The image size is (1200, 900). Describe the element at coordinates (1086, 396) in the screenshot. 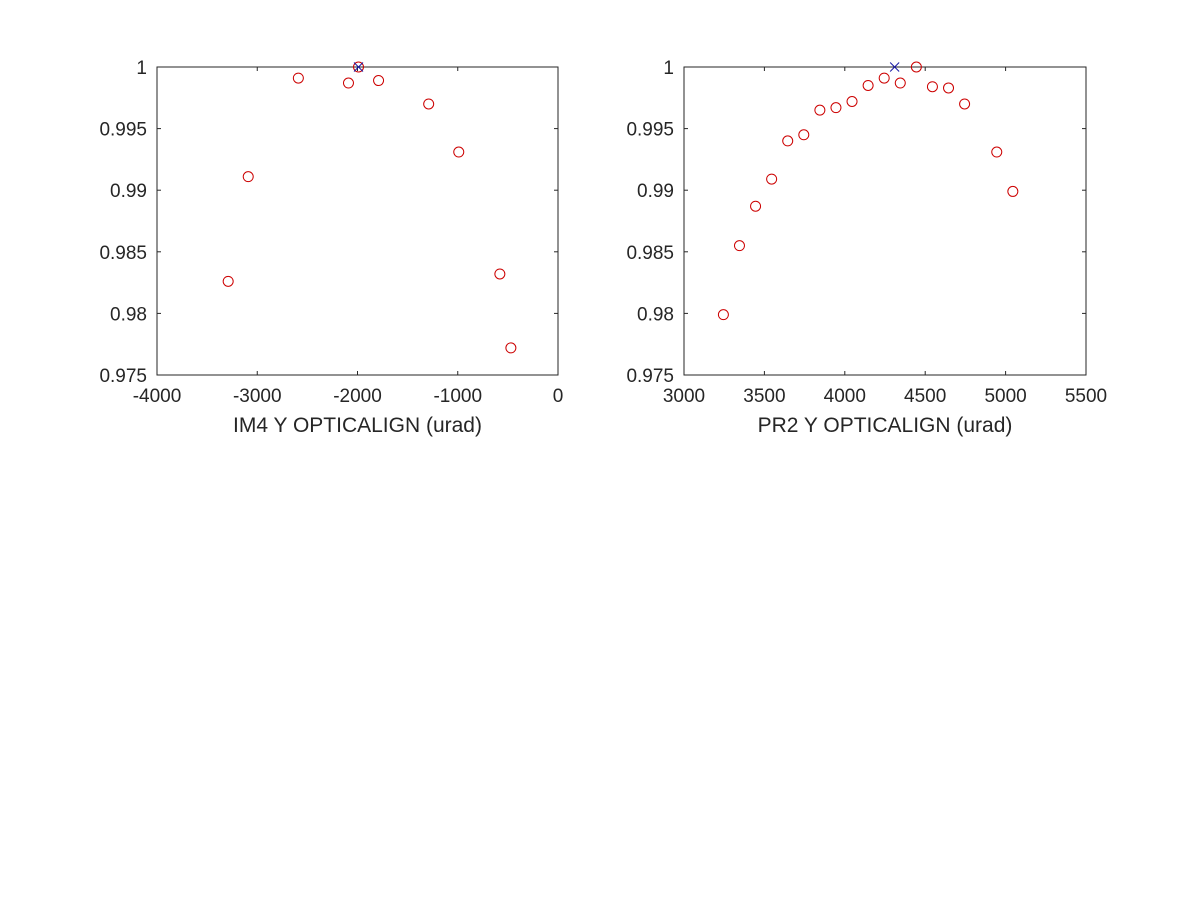

I see `x-tick-label: 5500` at that location.